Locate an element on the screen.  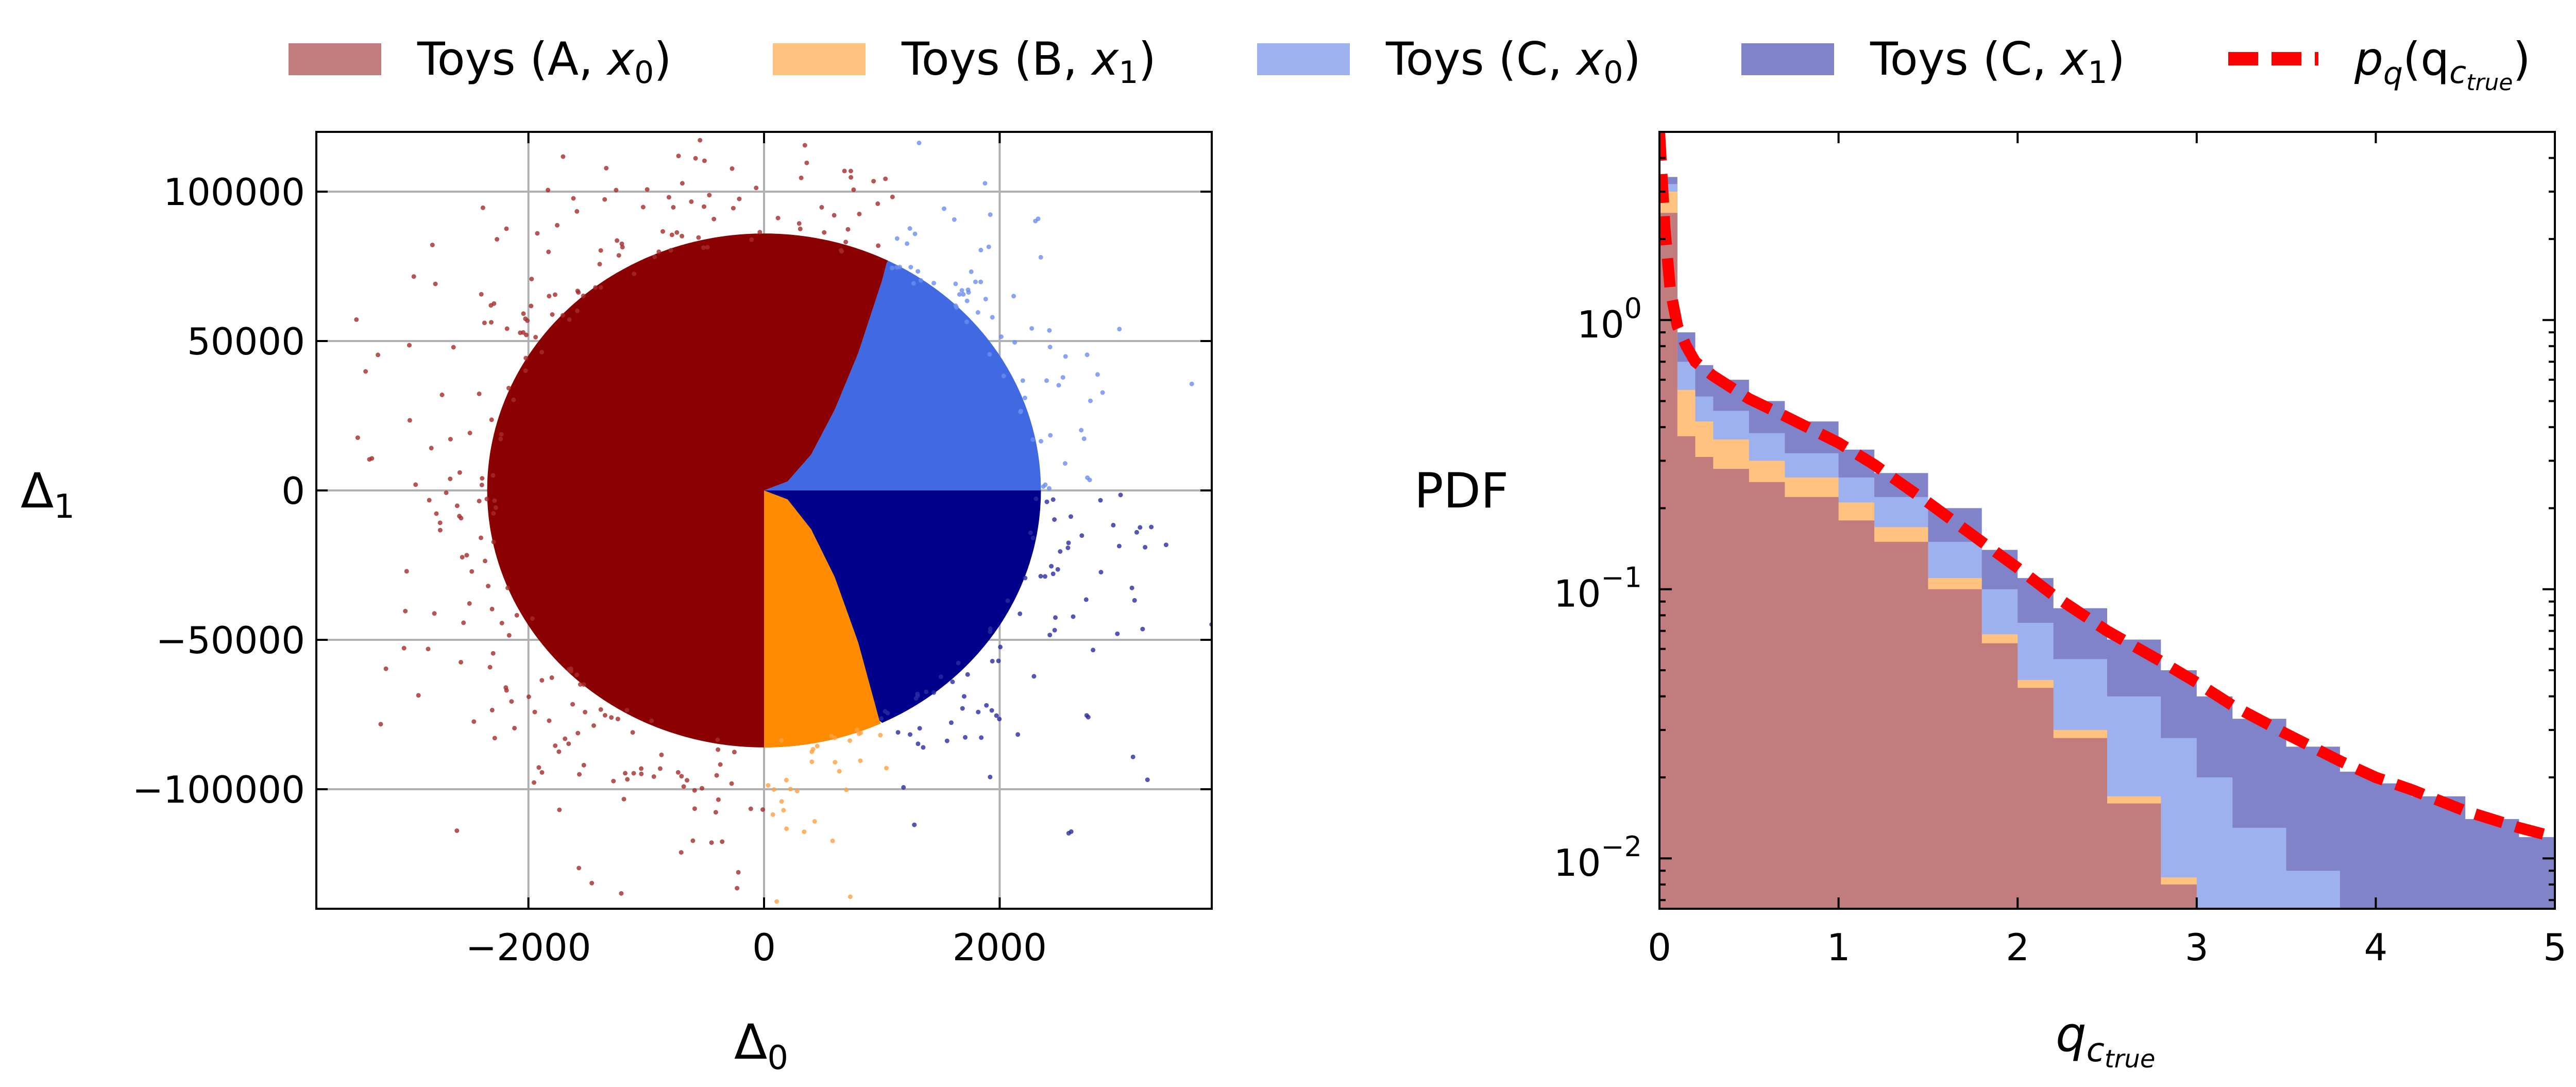
scatter-region-toys-c-x0 is located at coordinates (902, 375).